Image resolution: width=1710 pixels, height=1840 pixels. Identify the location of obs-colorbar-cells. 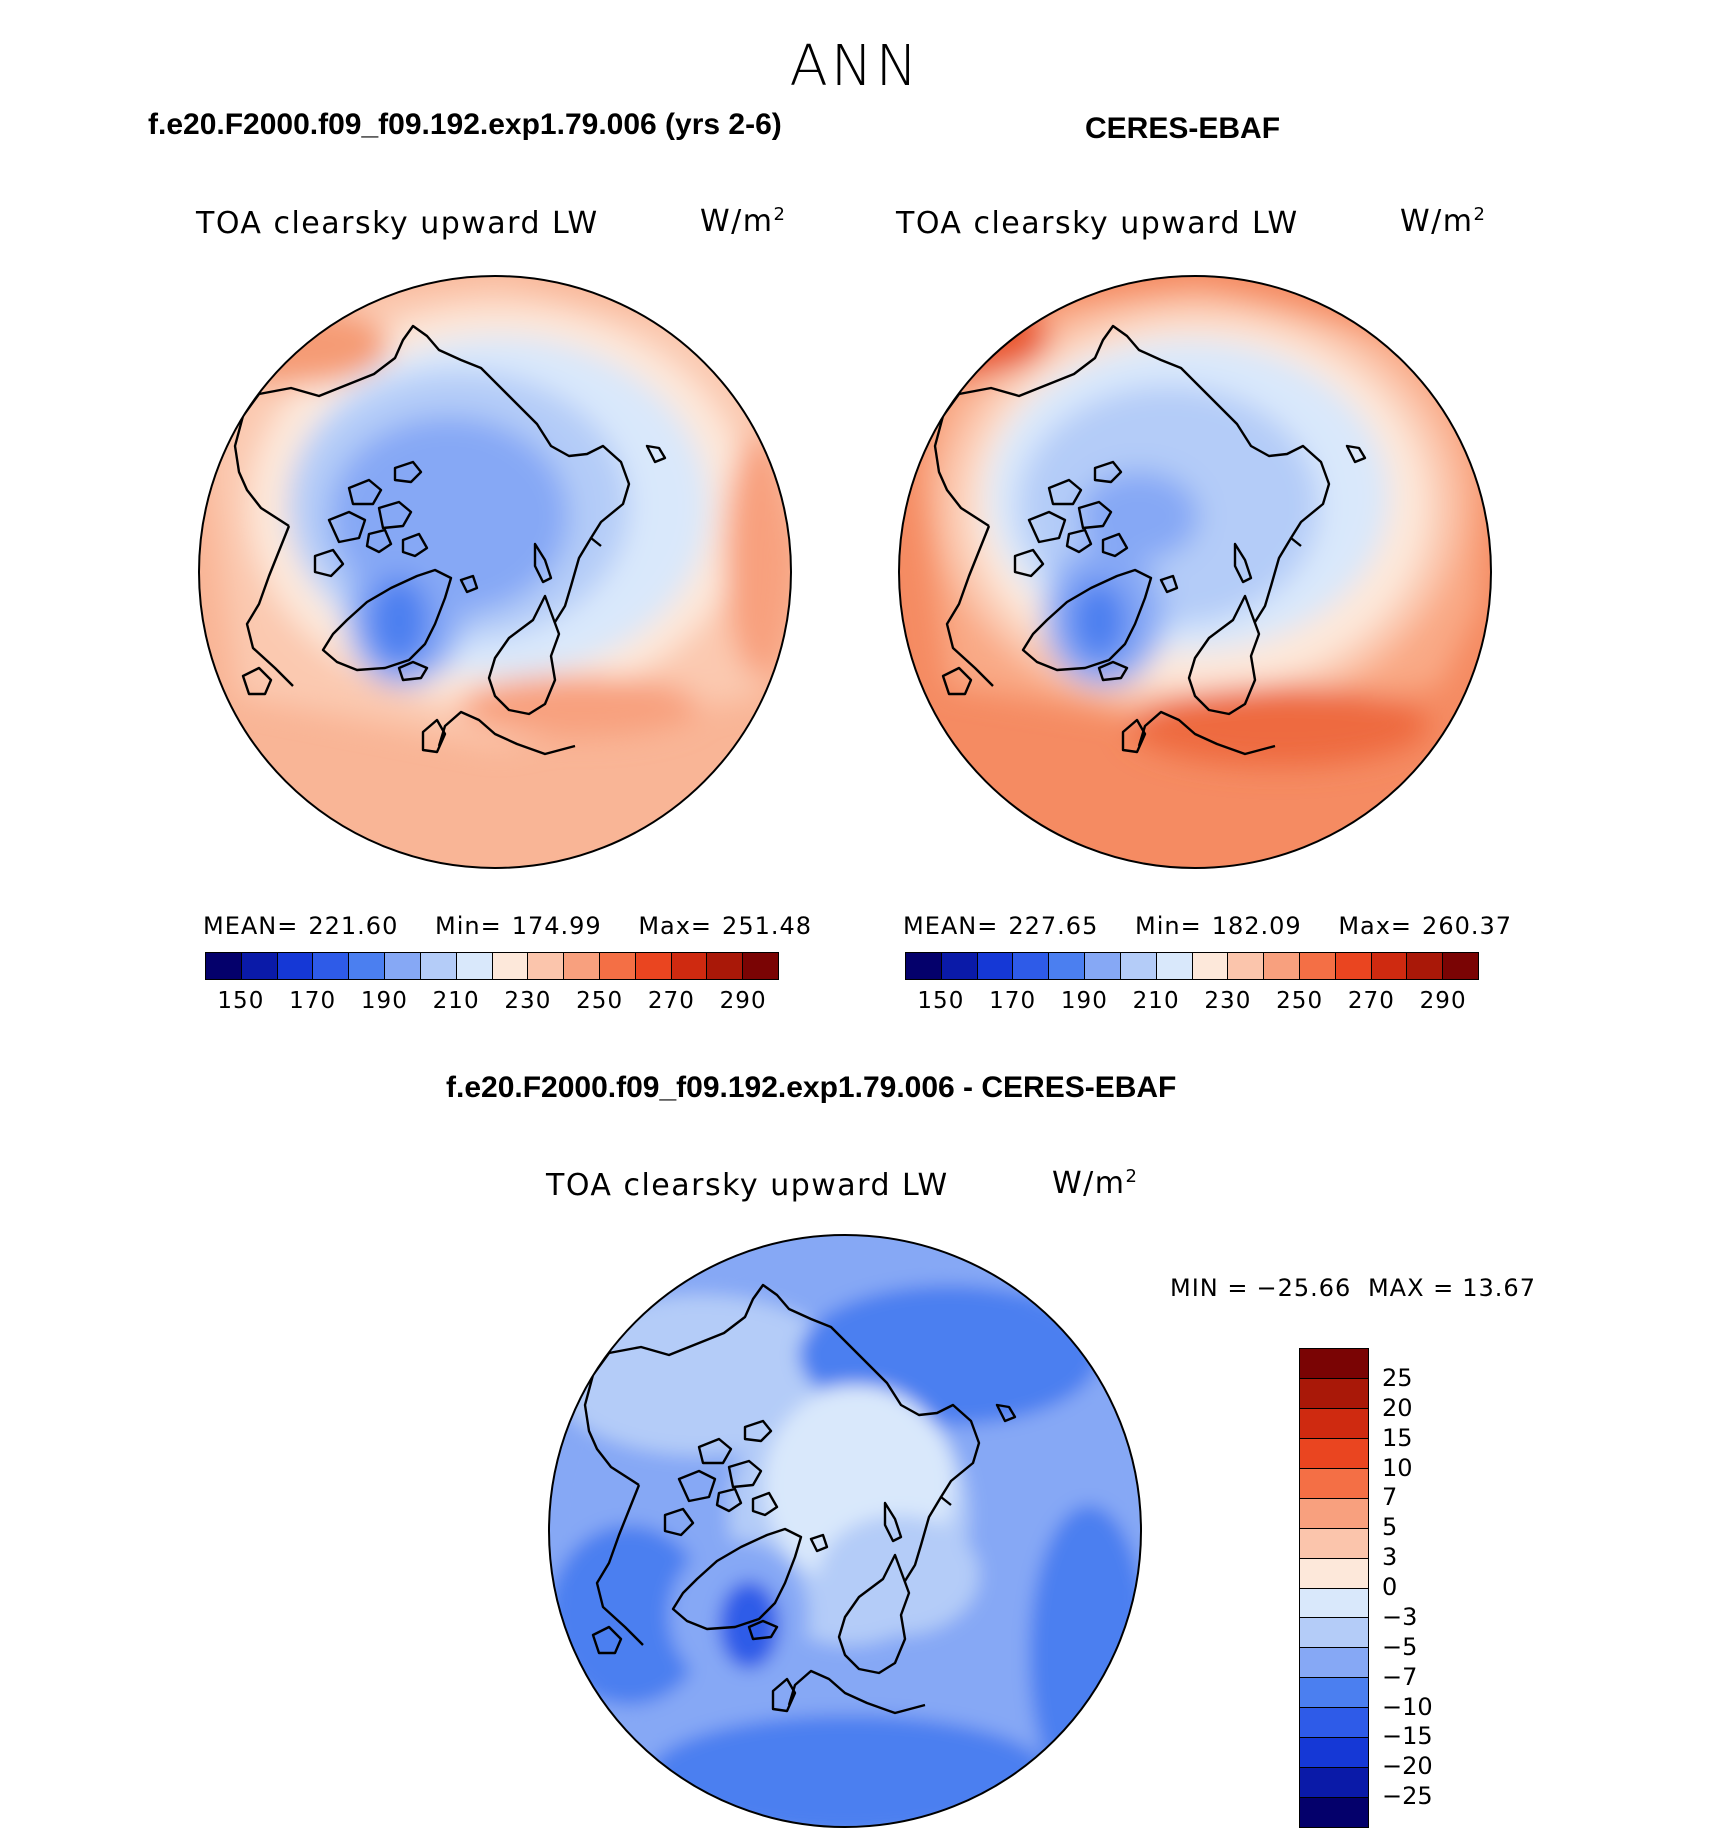
(1192, 966).